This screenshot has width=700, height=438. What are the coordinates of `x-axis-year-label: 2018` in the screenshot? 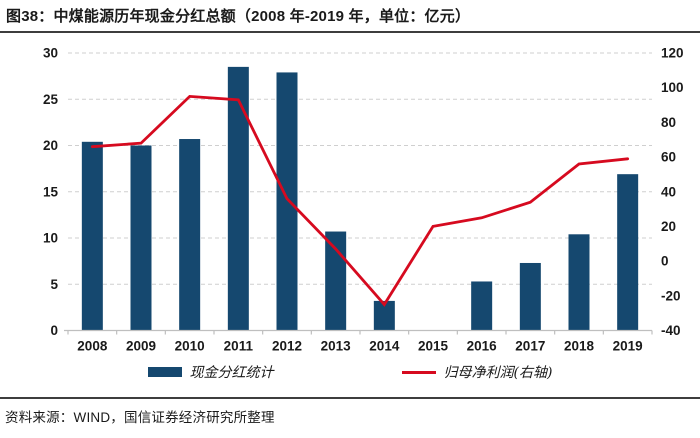 It's located at (579, 346).